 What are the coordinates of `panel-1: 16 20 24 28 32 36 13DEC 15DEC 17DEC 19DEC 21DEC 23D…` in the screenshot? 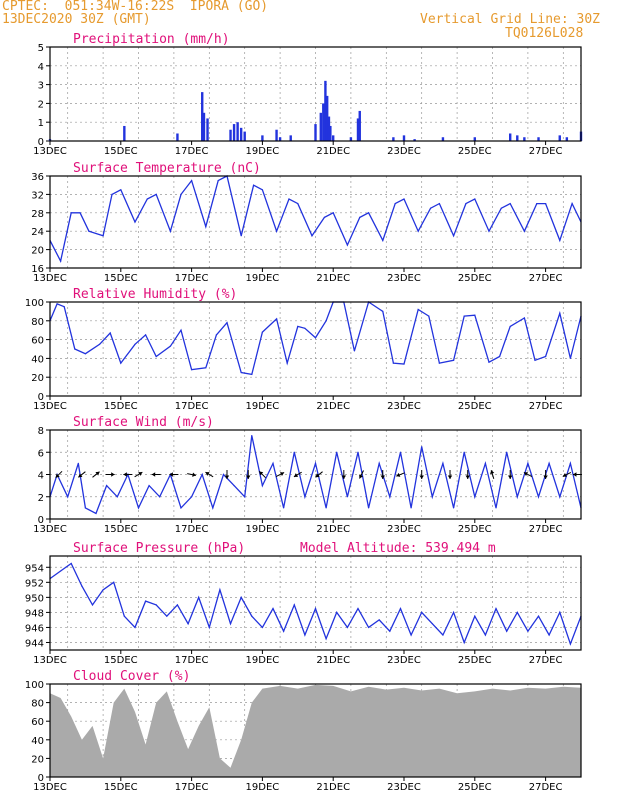 It's located at (306, 222).